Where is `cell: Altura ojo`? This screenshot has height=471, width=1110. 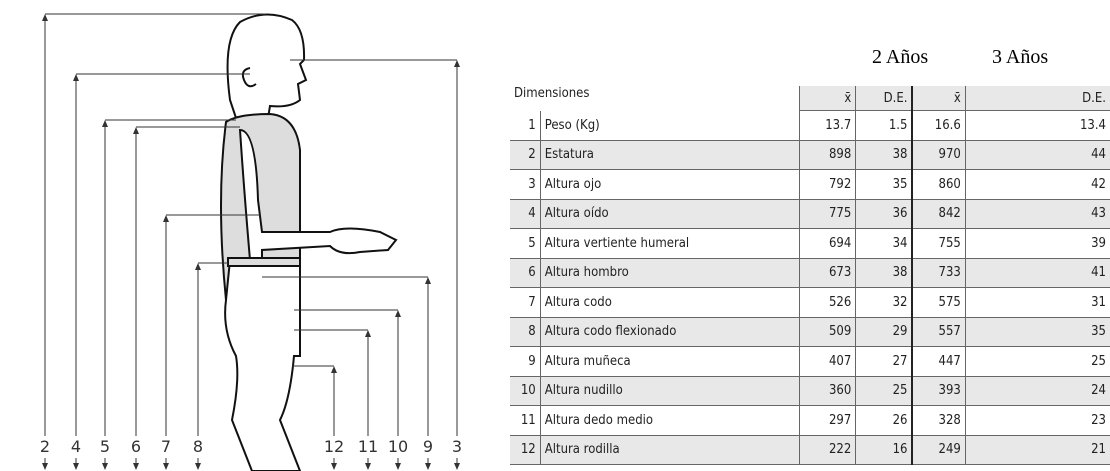 cell: Altura ojo is located at coordinates (670, 184).